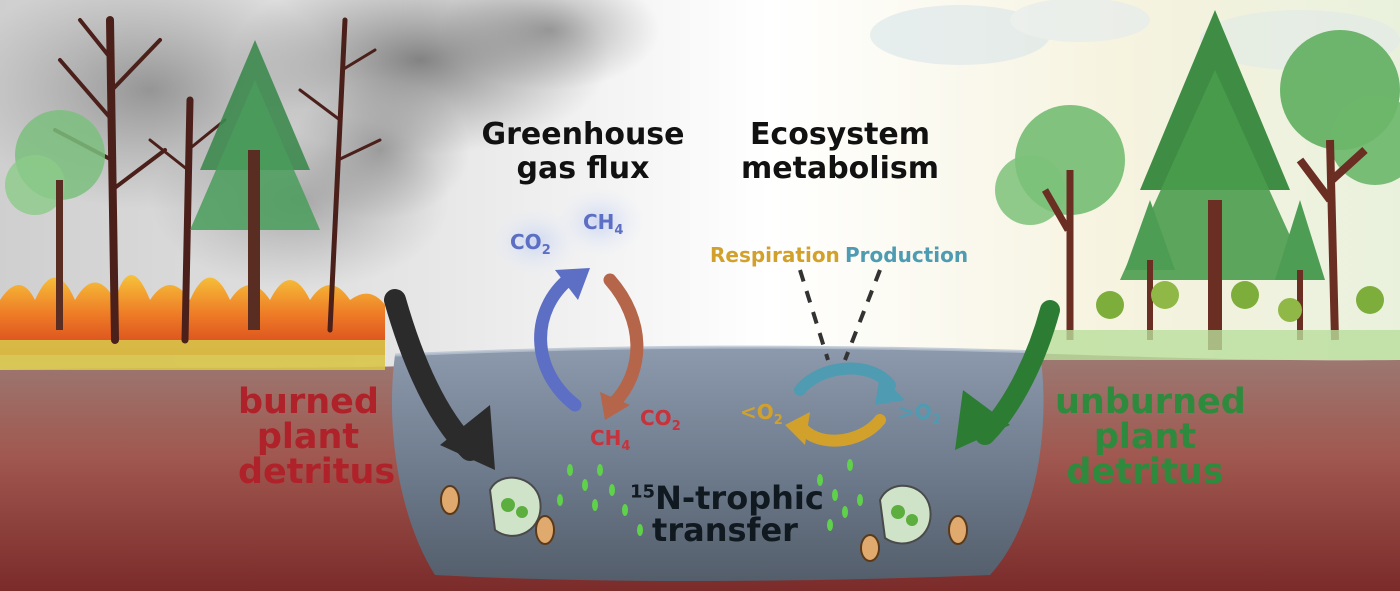  I want to click on n-isotope-superscript: 15, so click(643, 492).